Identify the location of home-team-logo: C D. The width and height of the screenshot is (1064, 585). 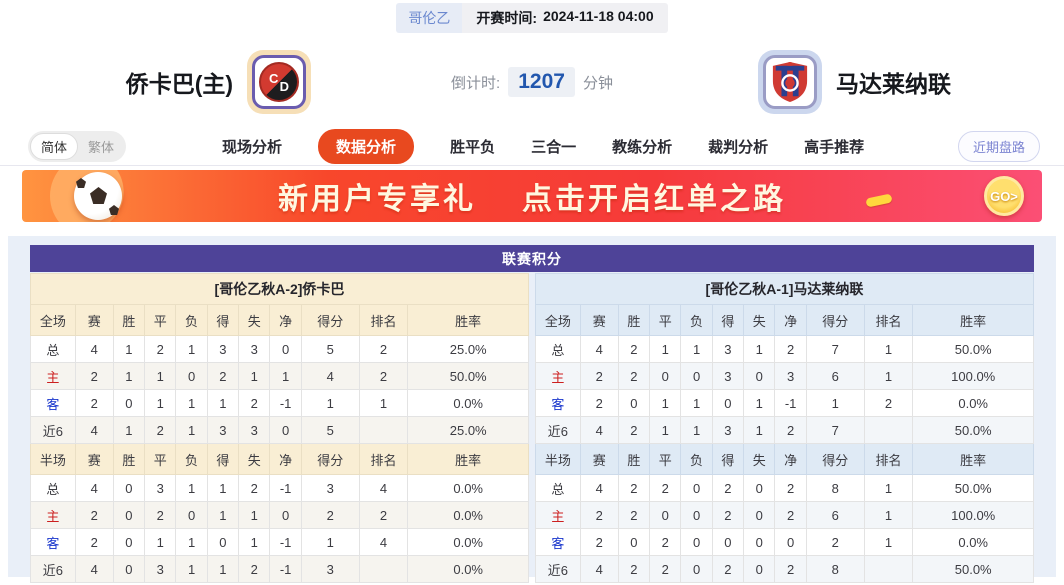
(279, 82).